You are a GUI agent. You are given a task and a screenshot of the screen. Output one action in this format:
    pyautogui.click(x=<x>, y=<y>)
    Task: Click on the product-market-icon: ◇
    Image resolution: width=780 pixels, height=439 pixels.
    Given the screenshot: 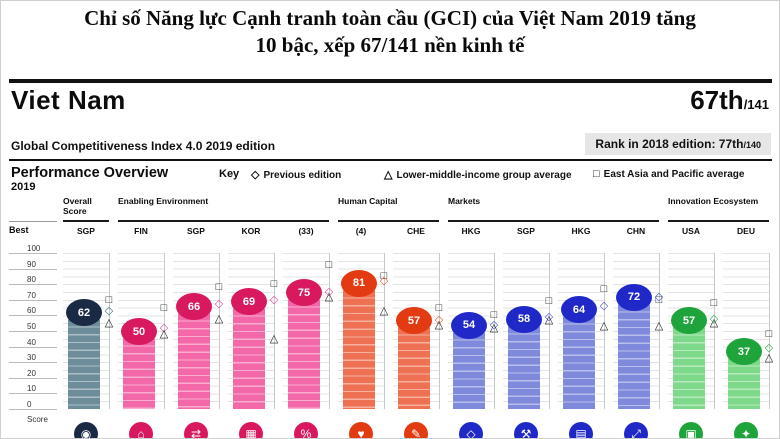 What is the action you would take?
    pyautogui.click(x=471, y=430)
    